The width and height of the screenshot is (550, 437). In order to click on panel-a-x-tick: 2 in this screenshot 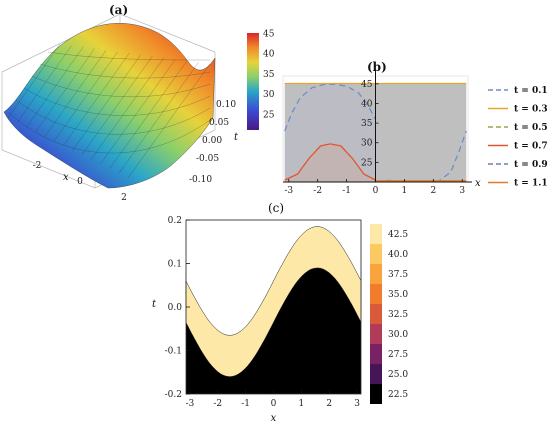, I will do `click(124, 198)`.